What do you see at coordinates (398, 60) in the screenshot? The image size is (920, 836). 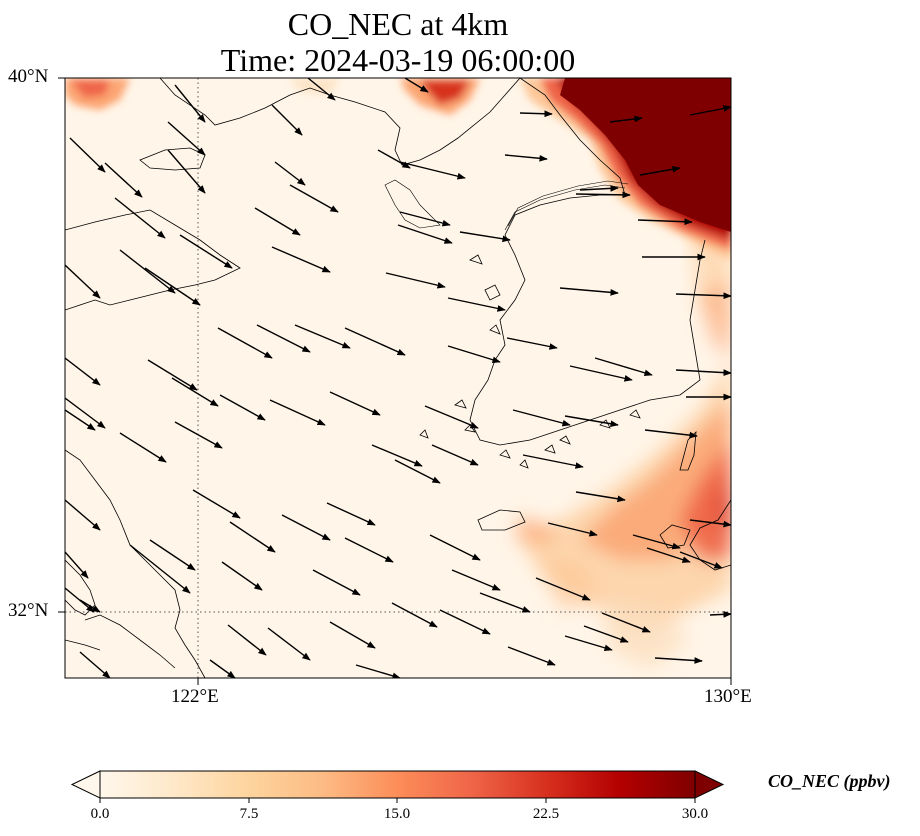 I see `map-title-line2: Time: 2024-03-19 06:00:00` at bounding box center [398, 60].